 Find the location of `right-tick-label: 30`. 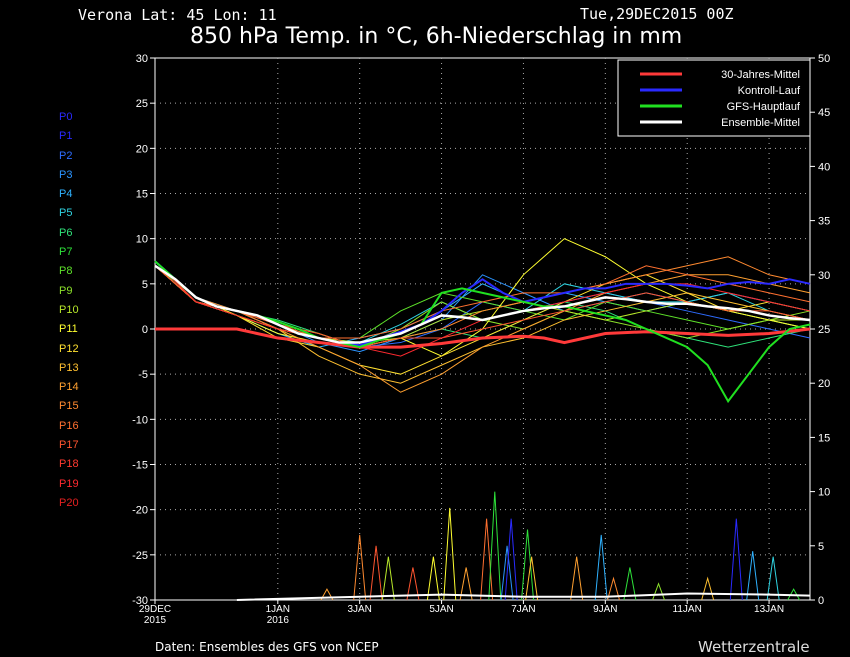

right-tick-label: 30 is located at coordinates (824, 276).